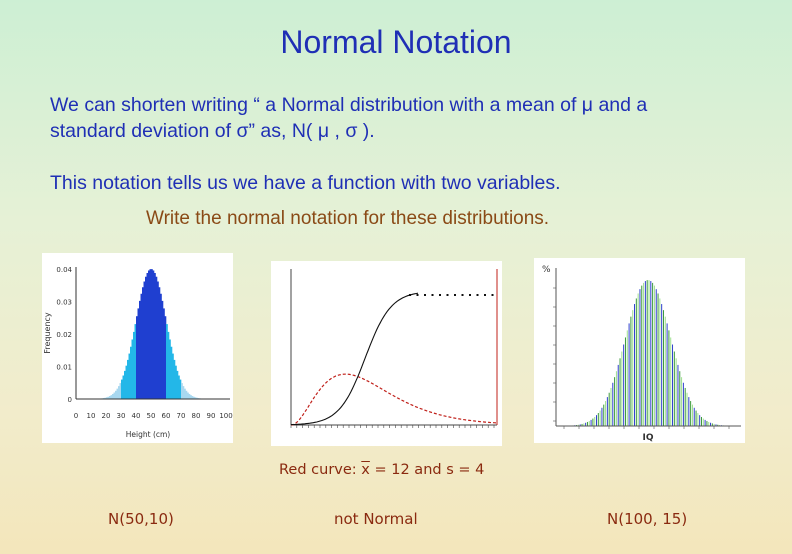  What do you see at coordinates (106, 416) in the screenshot?
I see `x-tick-label: 20` at bounding box center [106, 416].